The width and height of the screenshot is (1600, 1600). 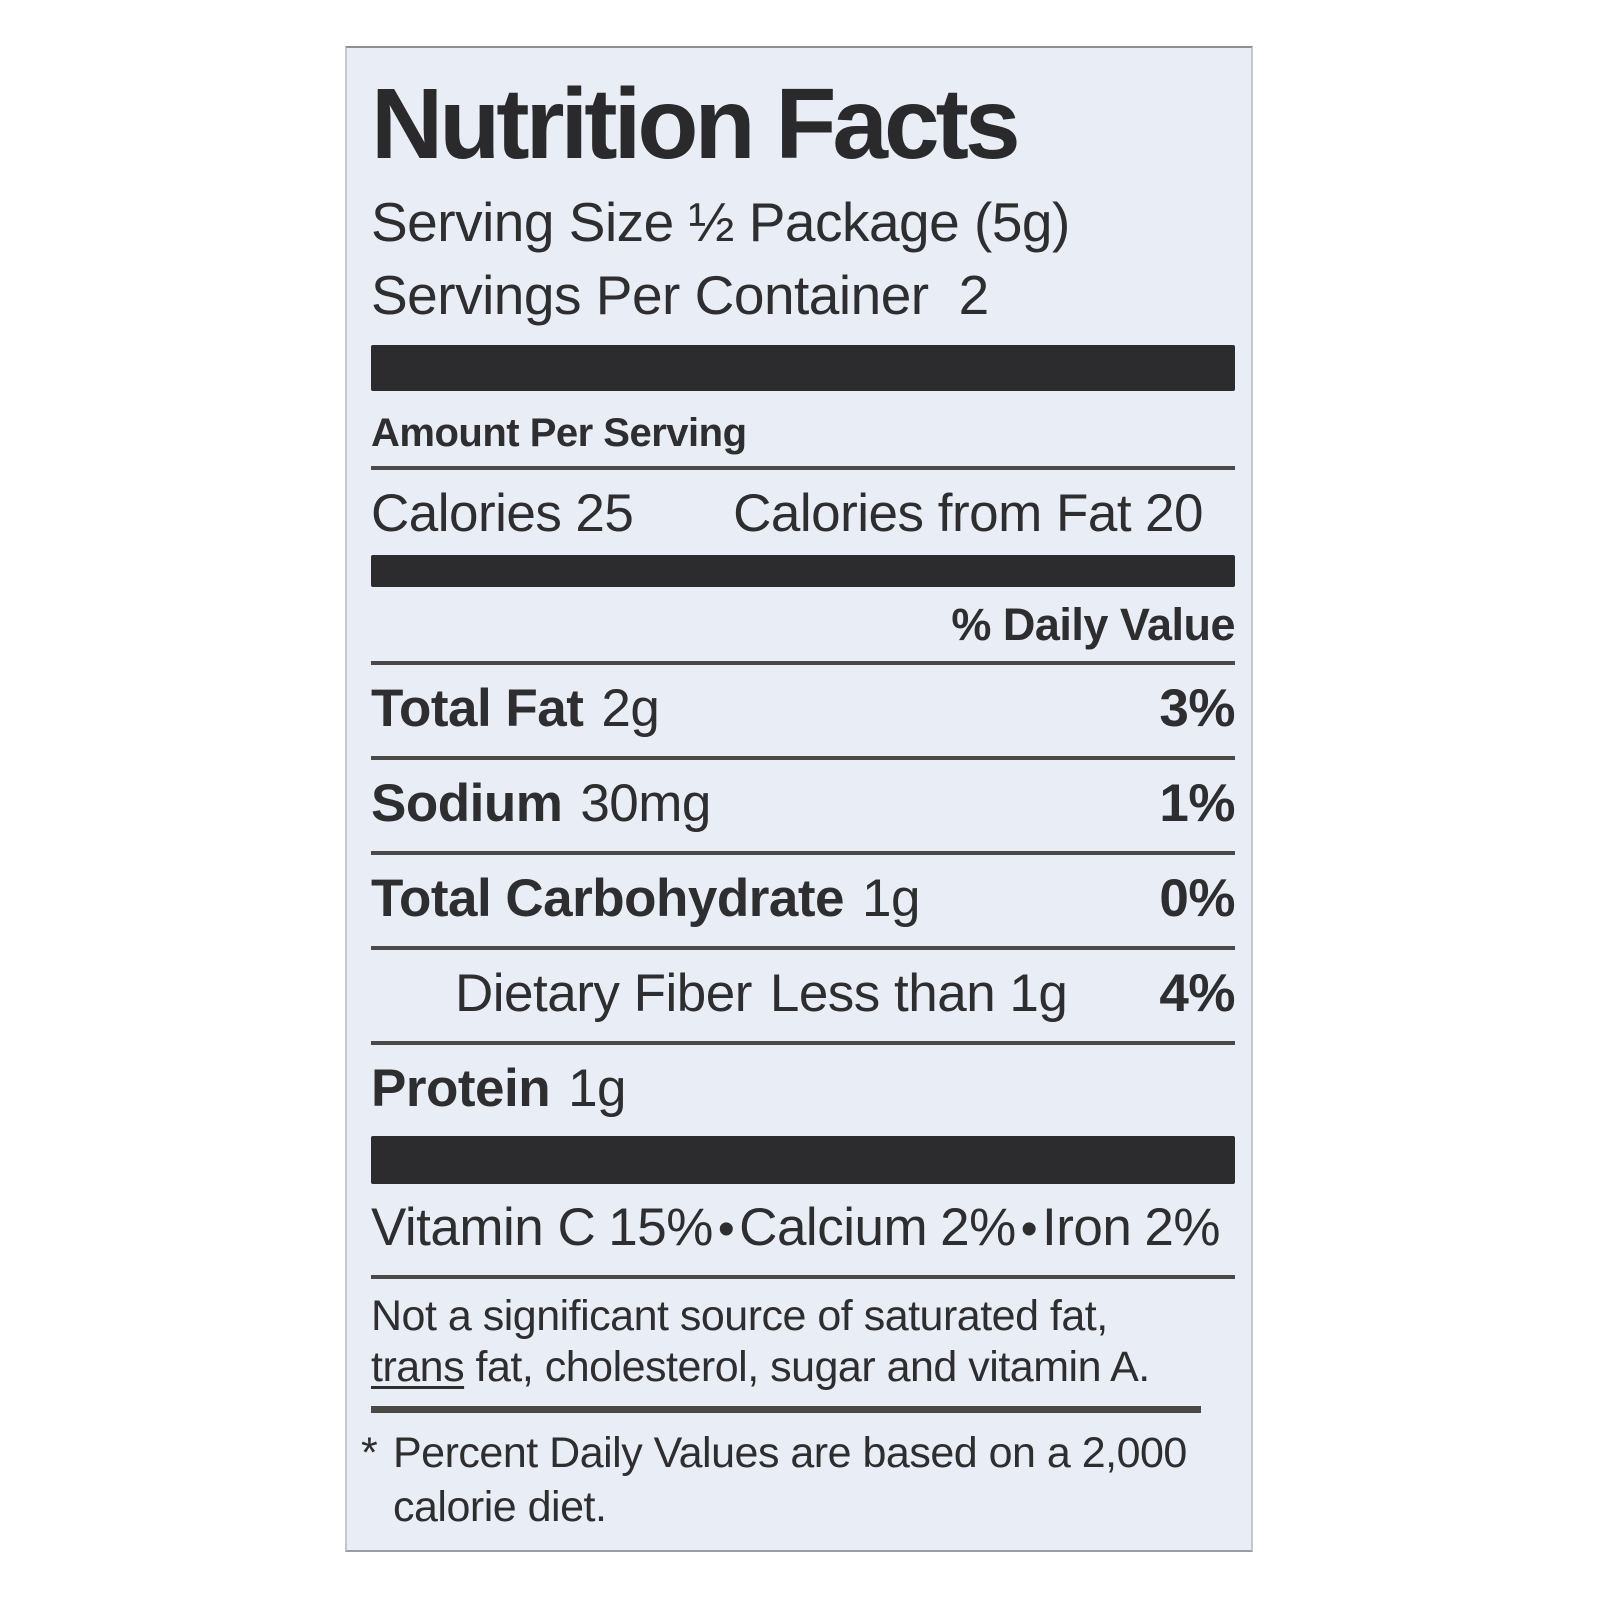 What do you see at coordinates (477, 709) in the screenshot?
I see `nutrient-name: Total Fat` at bounding box center [477, 709].